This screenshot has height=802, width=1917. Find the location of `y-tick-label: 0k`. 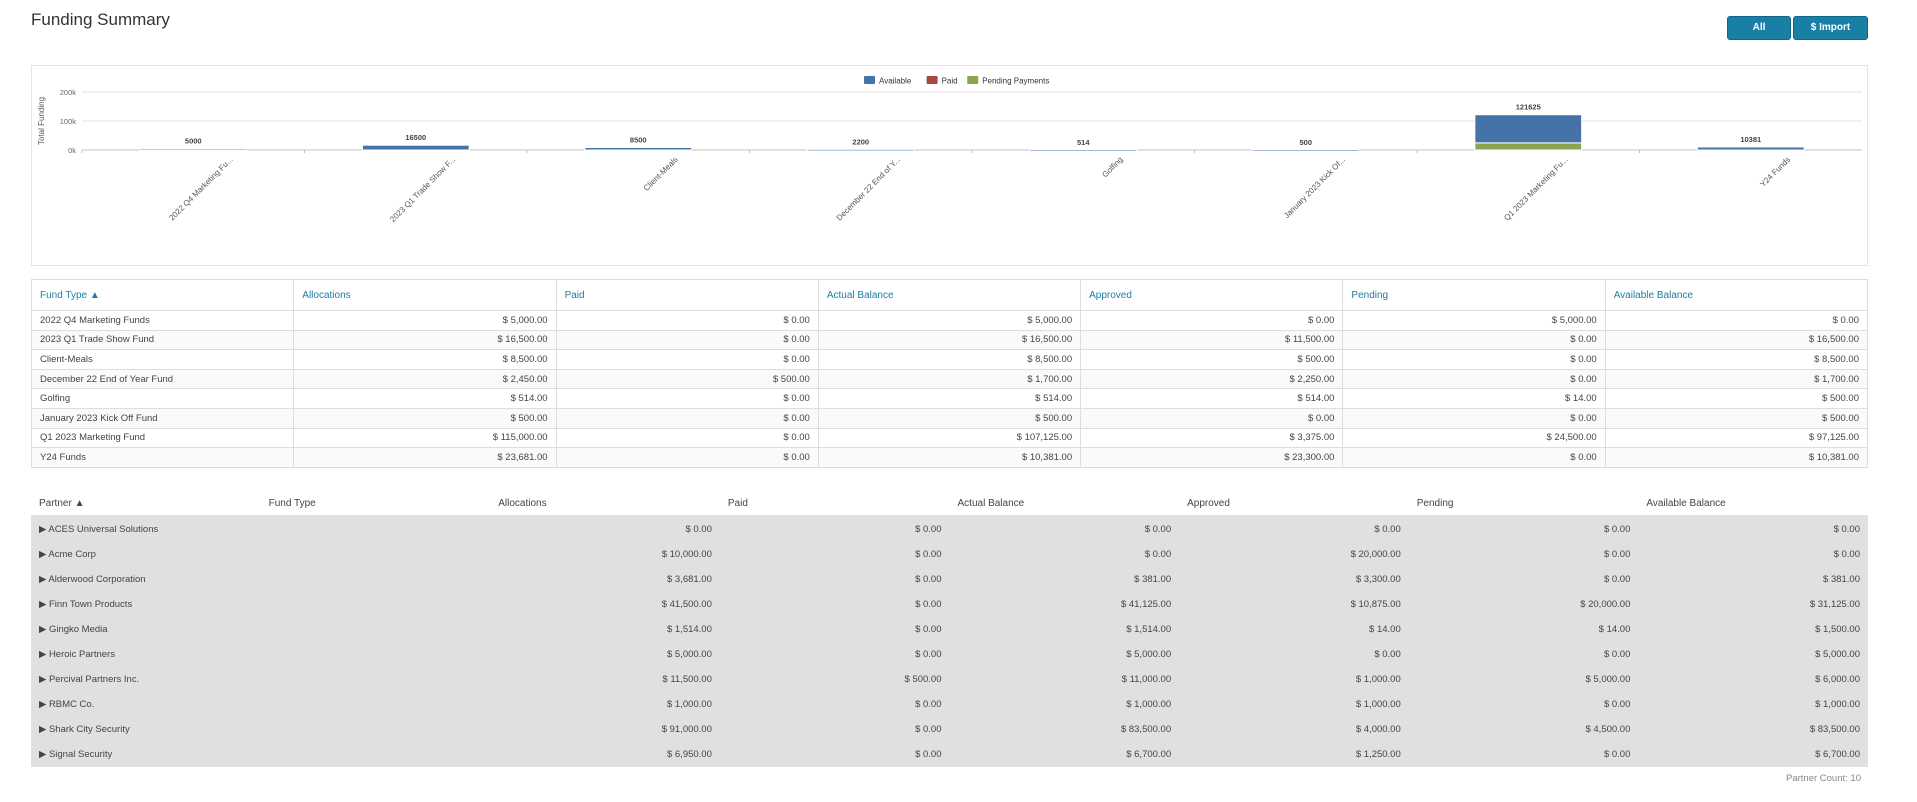

y-tick-label: 0k is located at coordinates (72, 150).